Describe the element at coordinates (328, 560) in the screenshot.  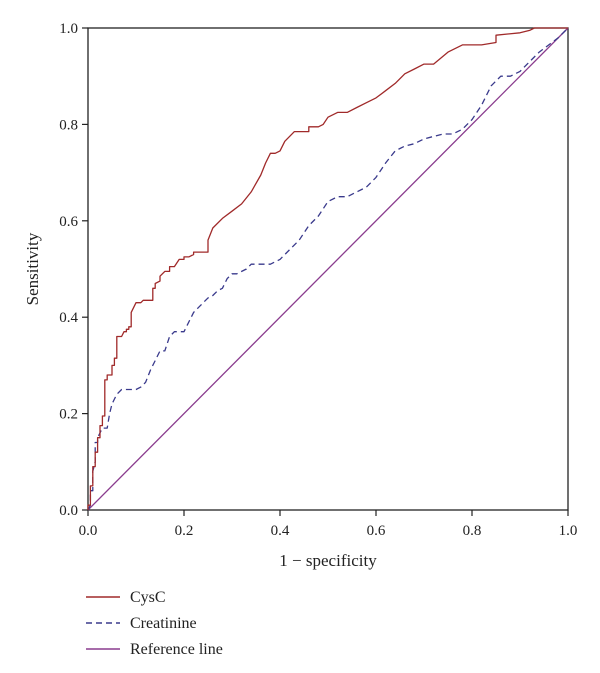
I see `x-axis-label: 1 − specificity` at that location.